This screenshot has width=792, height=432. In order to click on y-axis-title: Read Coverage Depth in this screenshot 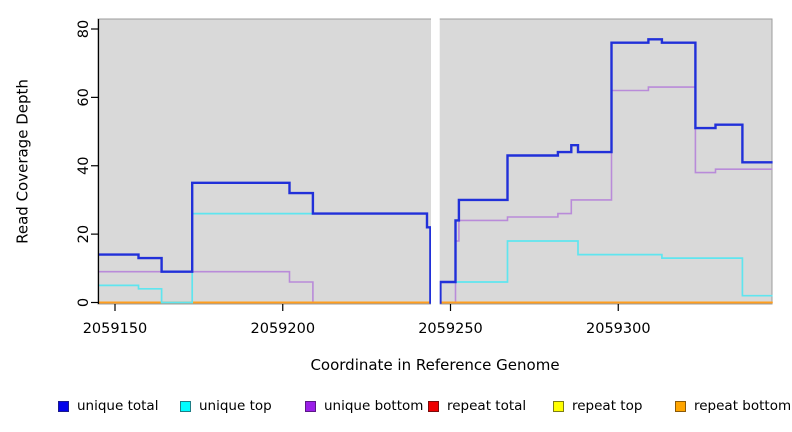, I will do `click(22, 161)`.